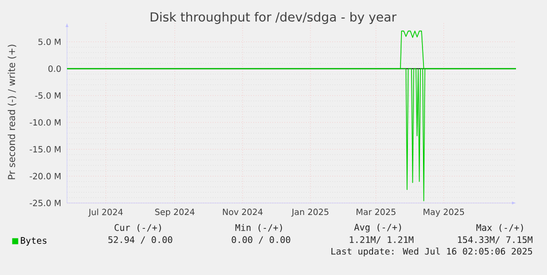 Image resolution: width=547 pixels, height=275 pixels. What do you see at coordinates (48, 95) in the screenshot?
I see `y-tick-label: -5.0 M` at bounding box center [48, 95].